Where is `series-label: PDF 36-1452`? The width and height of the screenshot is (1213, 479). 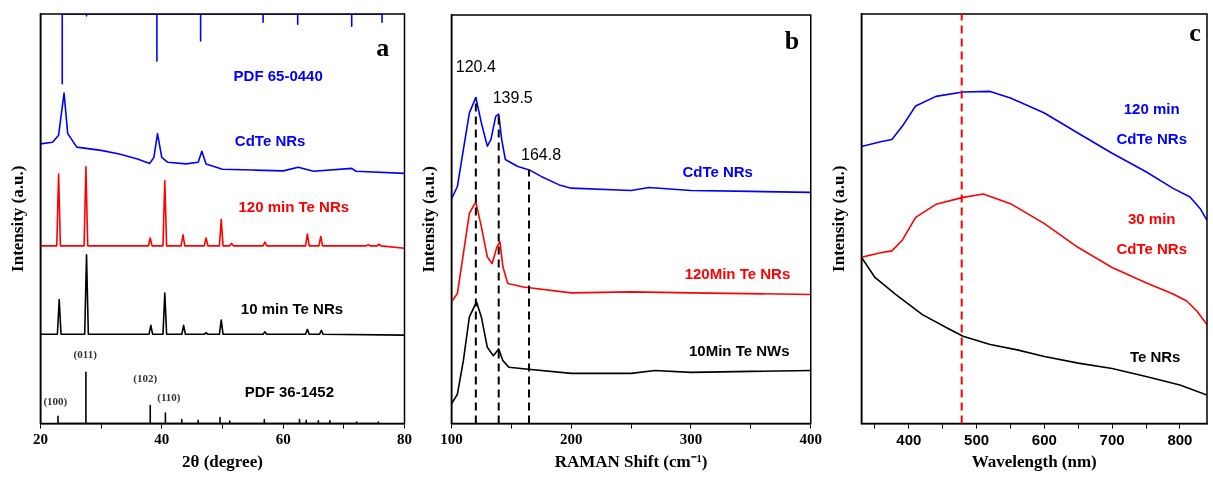
series-label: PDF 36-1452 is located at coordinates (289, 391).